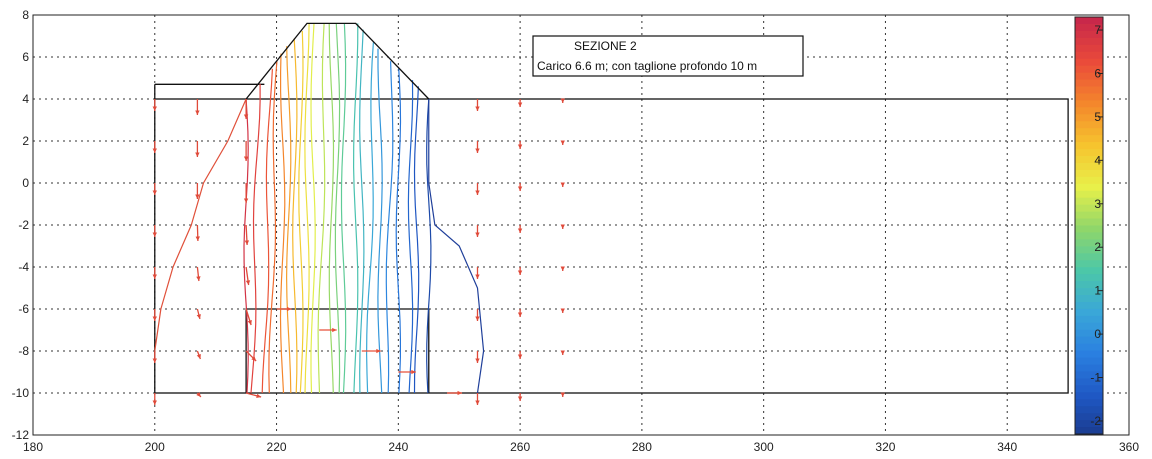  What do you see at coordinates (885, 447) in the screenshot?
I see `x-tick-label: 320` at bounding box center [885, 447].